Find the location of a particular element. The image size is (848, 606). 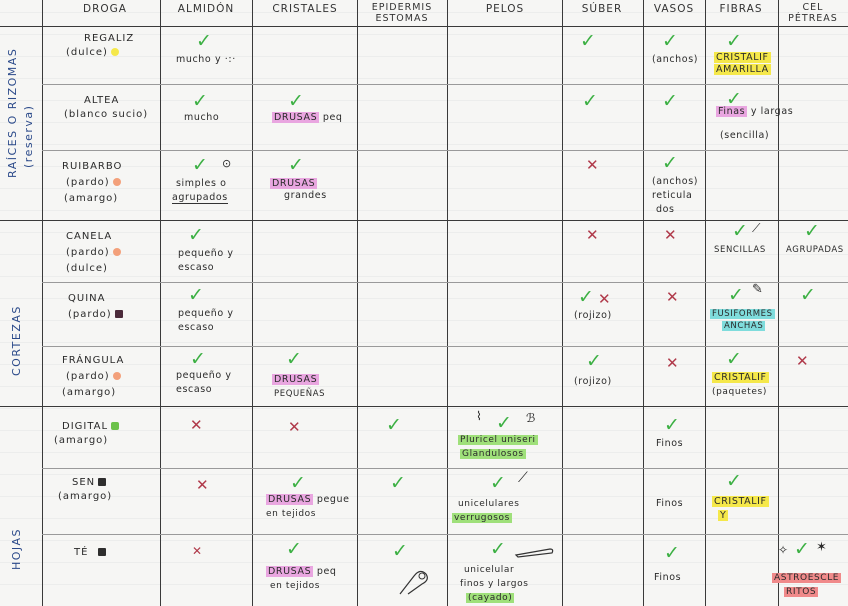

cell-text: SENCILLAS is located at coordinates (740, 250).